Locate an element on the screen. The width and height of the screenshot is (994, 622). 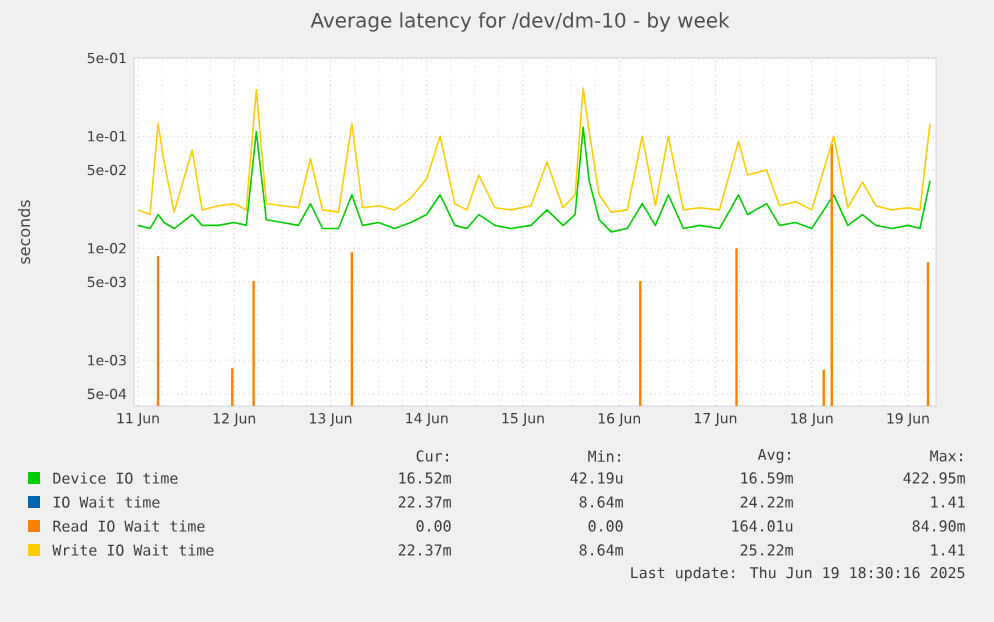
line-series is located at coordinates (534, 179).